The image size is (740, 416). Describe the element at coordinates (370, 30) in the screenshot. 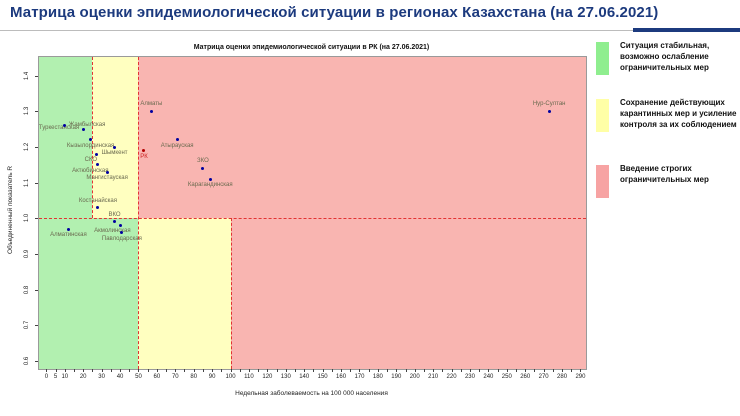

I see `title-divider` at that location.